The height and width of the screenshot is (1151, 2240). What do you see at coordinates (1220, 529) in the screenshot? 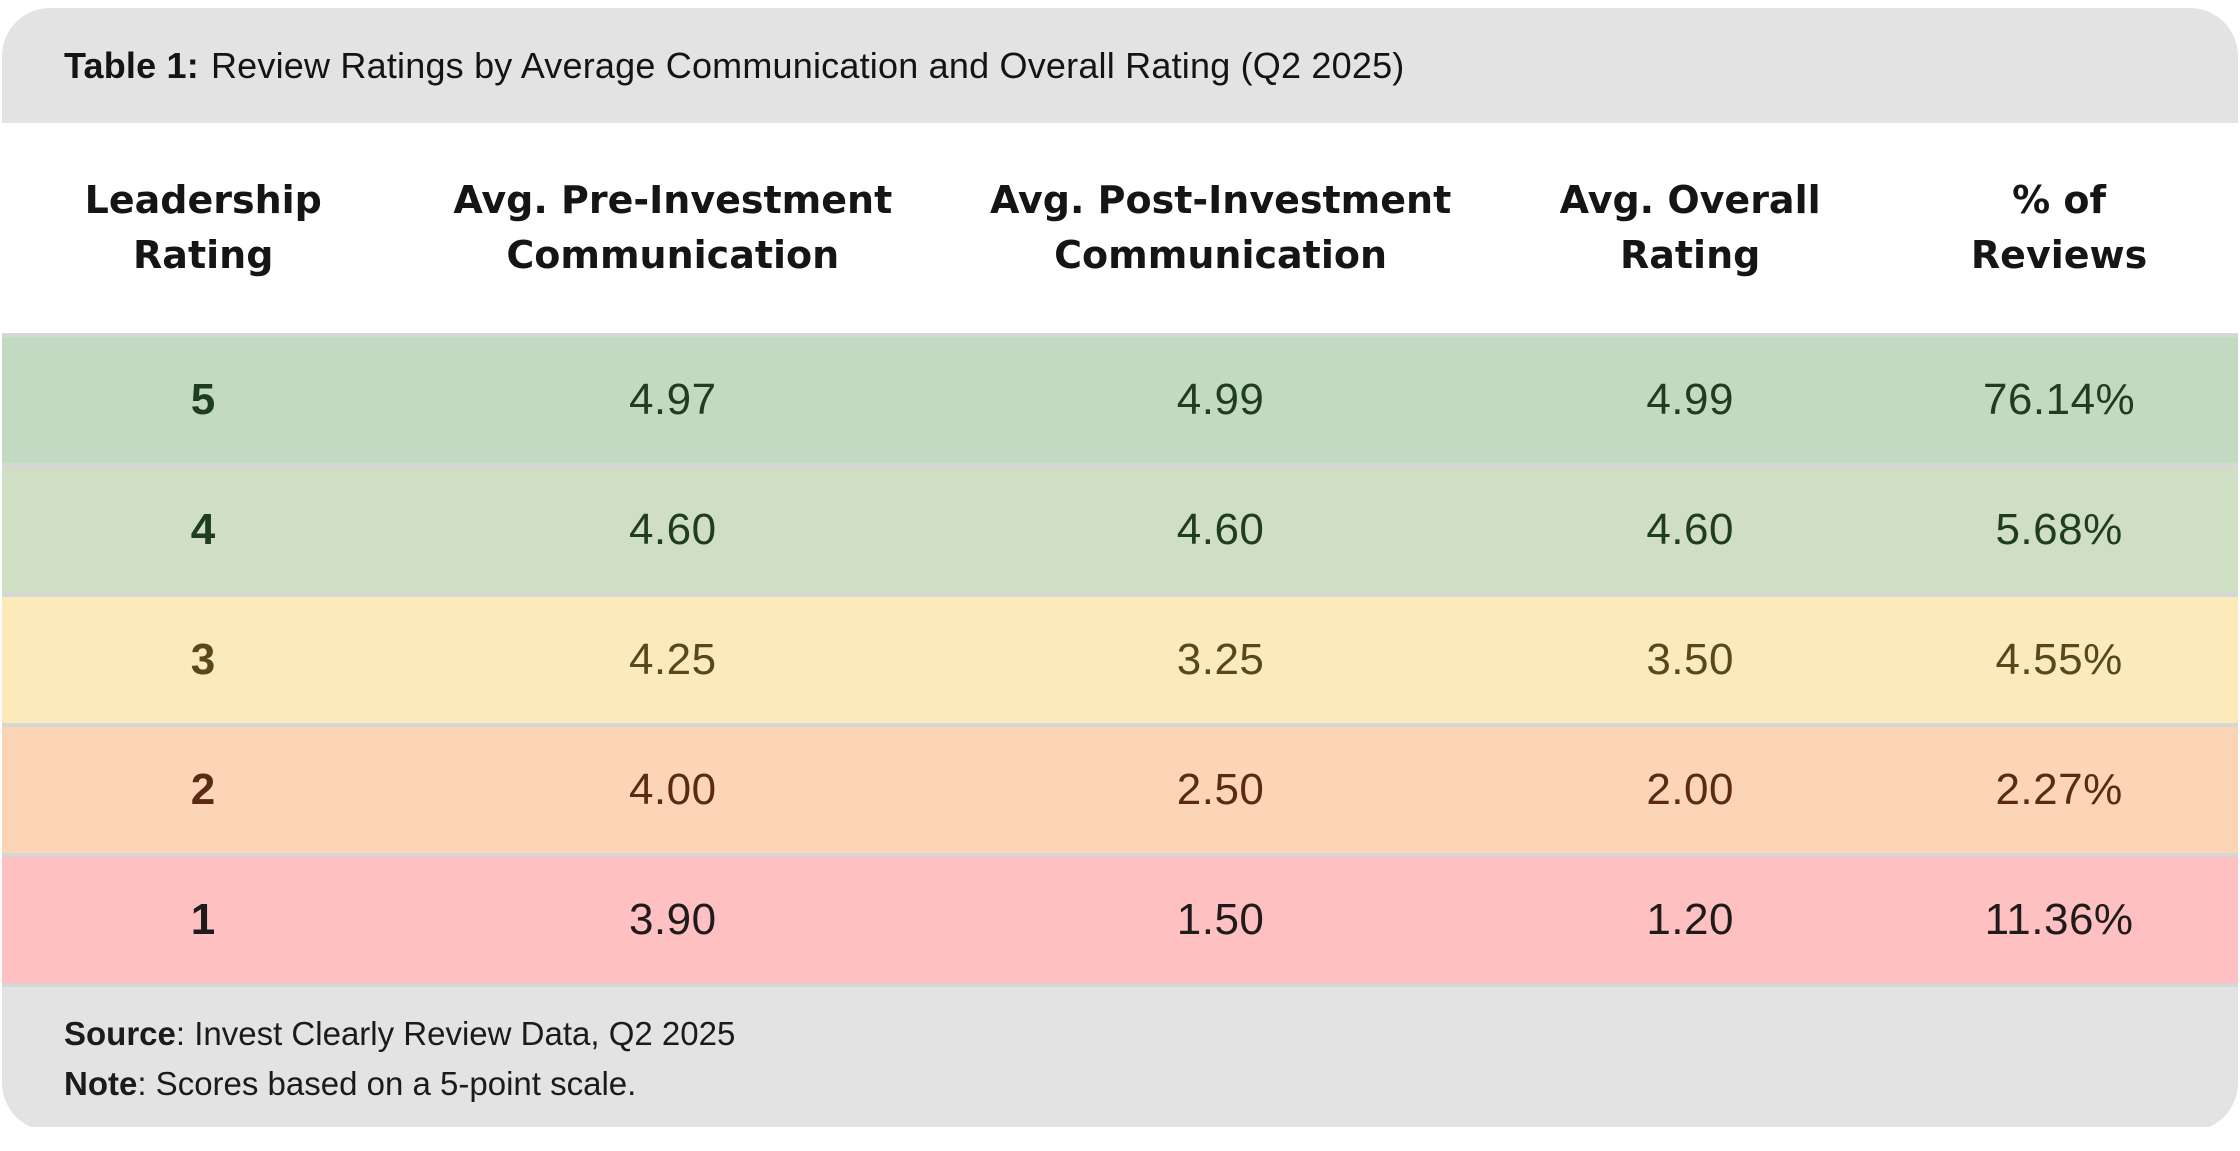
I see `cell-post-communication: 4.60` at bounding box center [1220, 529].